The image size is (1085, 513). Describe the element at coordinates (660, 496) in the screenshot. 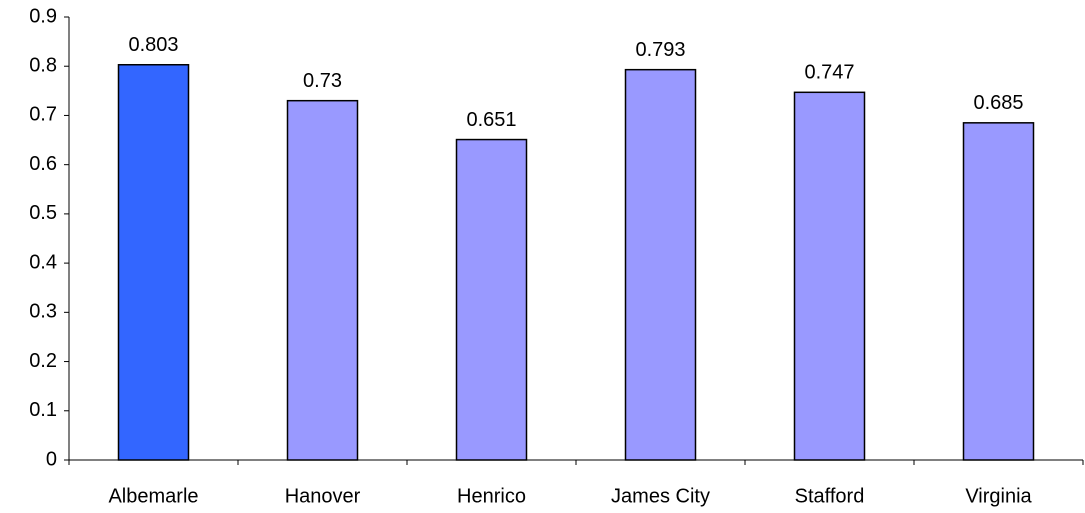

I see `x-tick-label: James City` at that location.